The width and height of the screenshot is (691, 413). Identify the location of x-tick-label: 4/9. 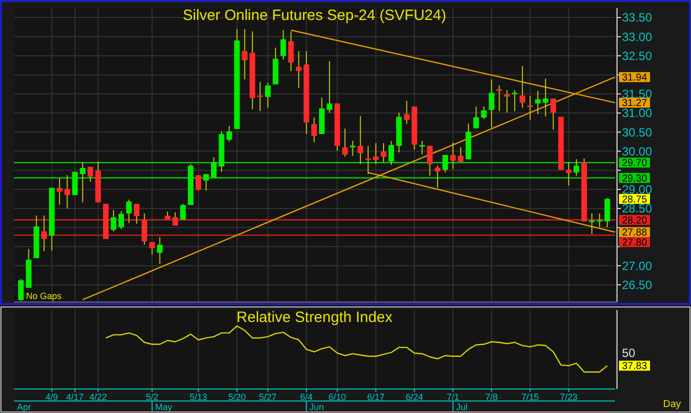
(52, 397).